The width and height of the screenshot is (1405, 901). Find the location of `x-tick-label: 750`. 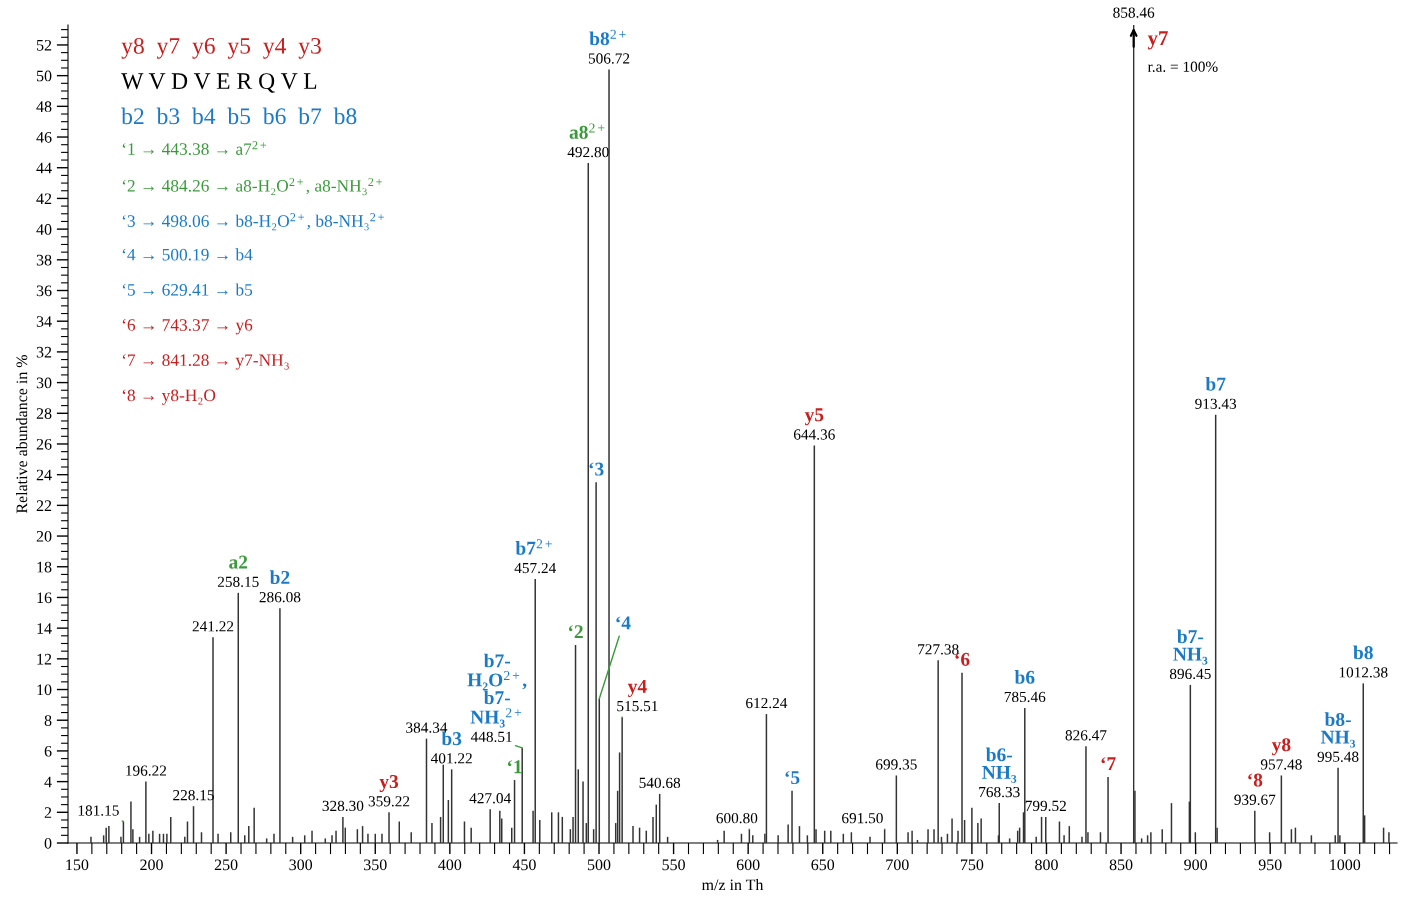

x-tick-label: 750 is located at coordinates (972, 865).